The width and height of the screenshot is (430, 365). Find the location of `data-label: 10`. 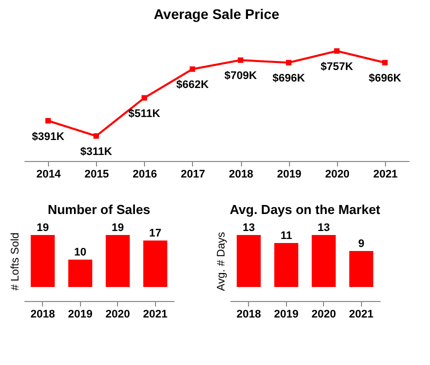

data-label: 10 is located at coordinates (80, 252).